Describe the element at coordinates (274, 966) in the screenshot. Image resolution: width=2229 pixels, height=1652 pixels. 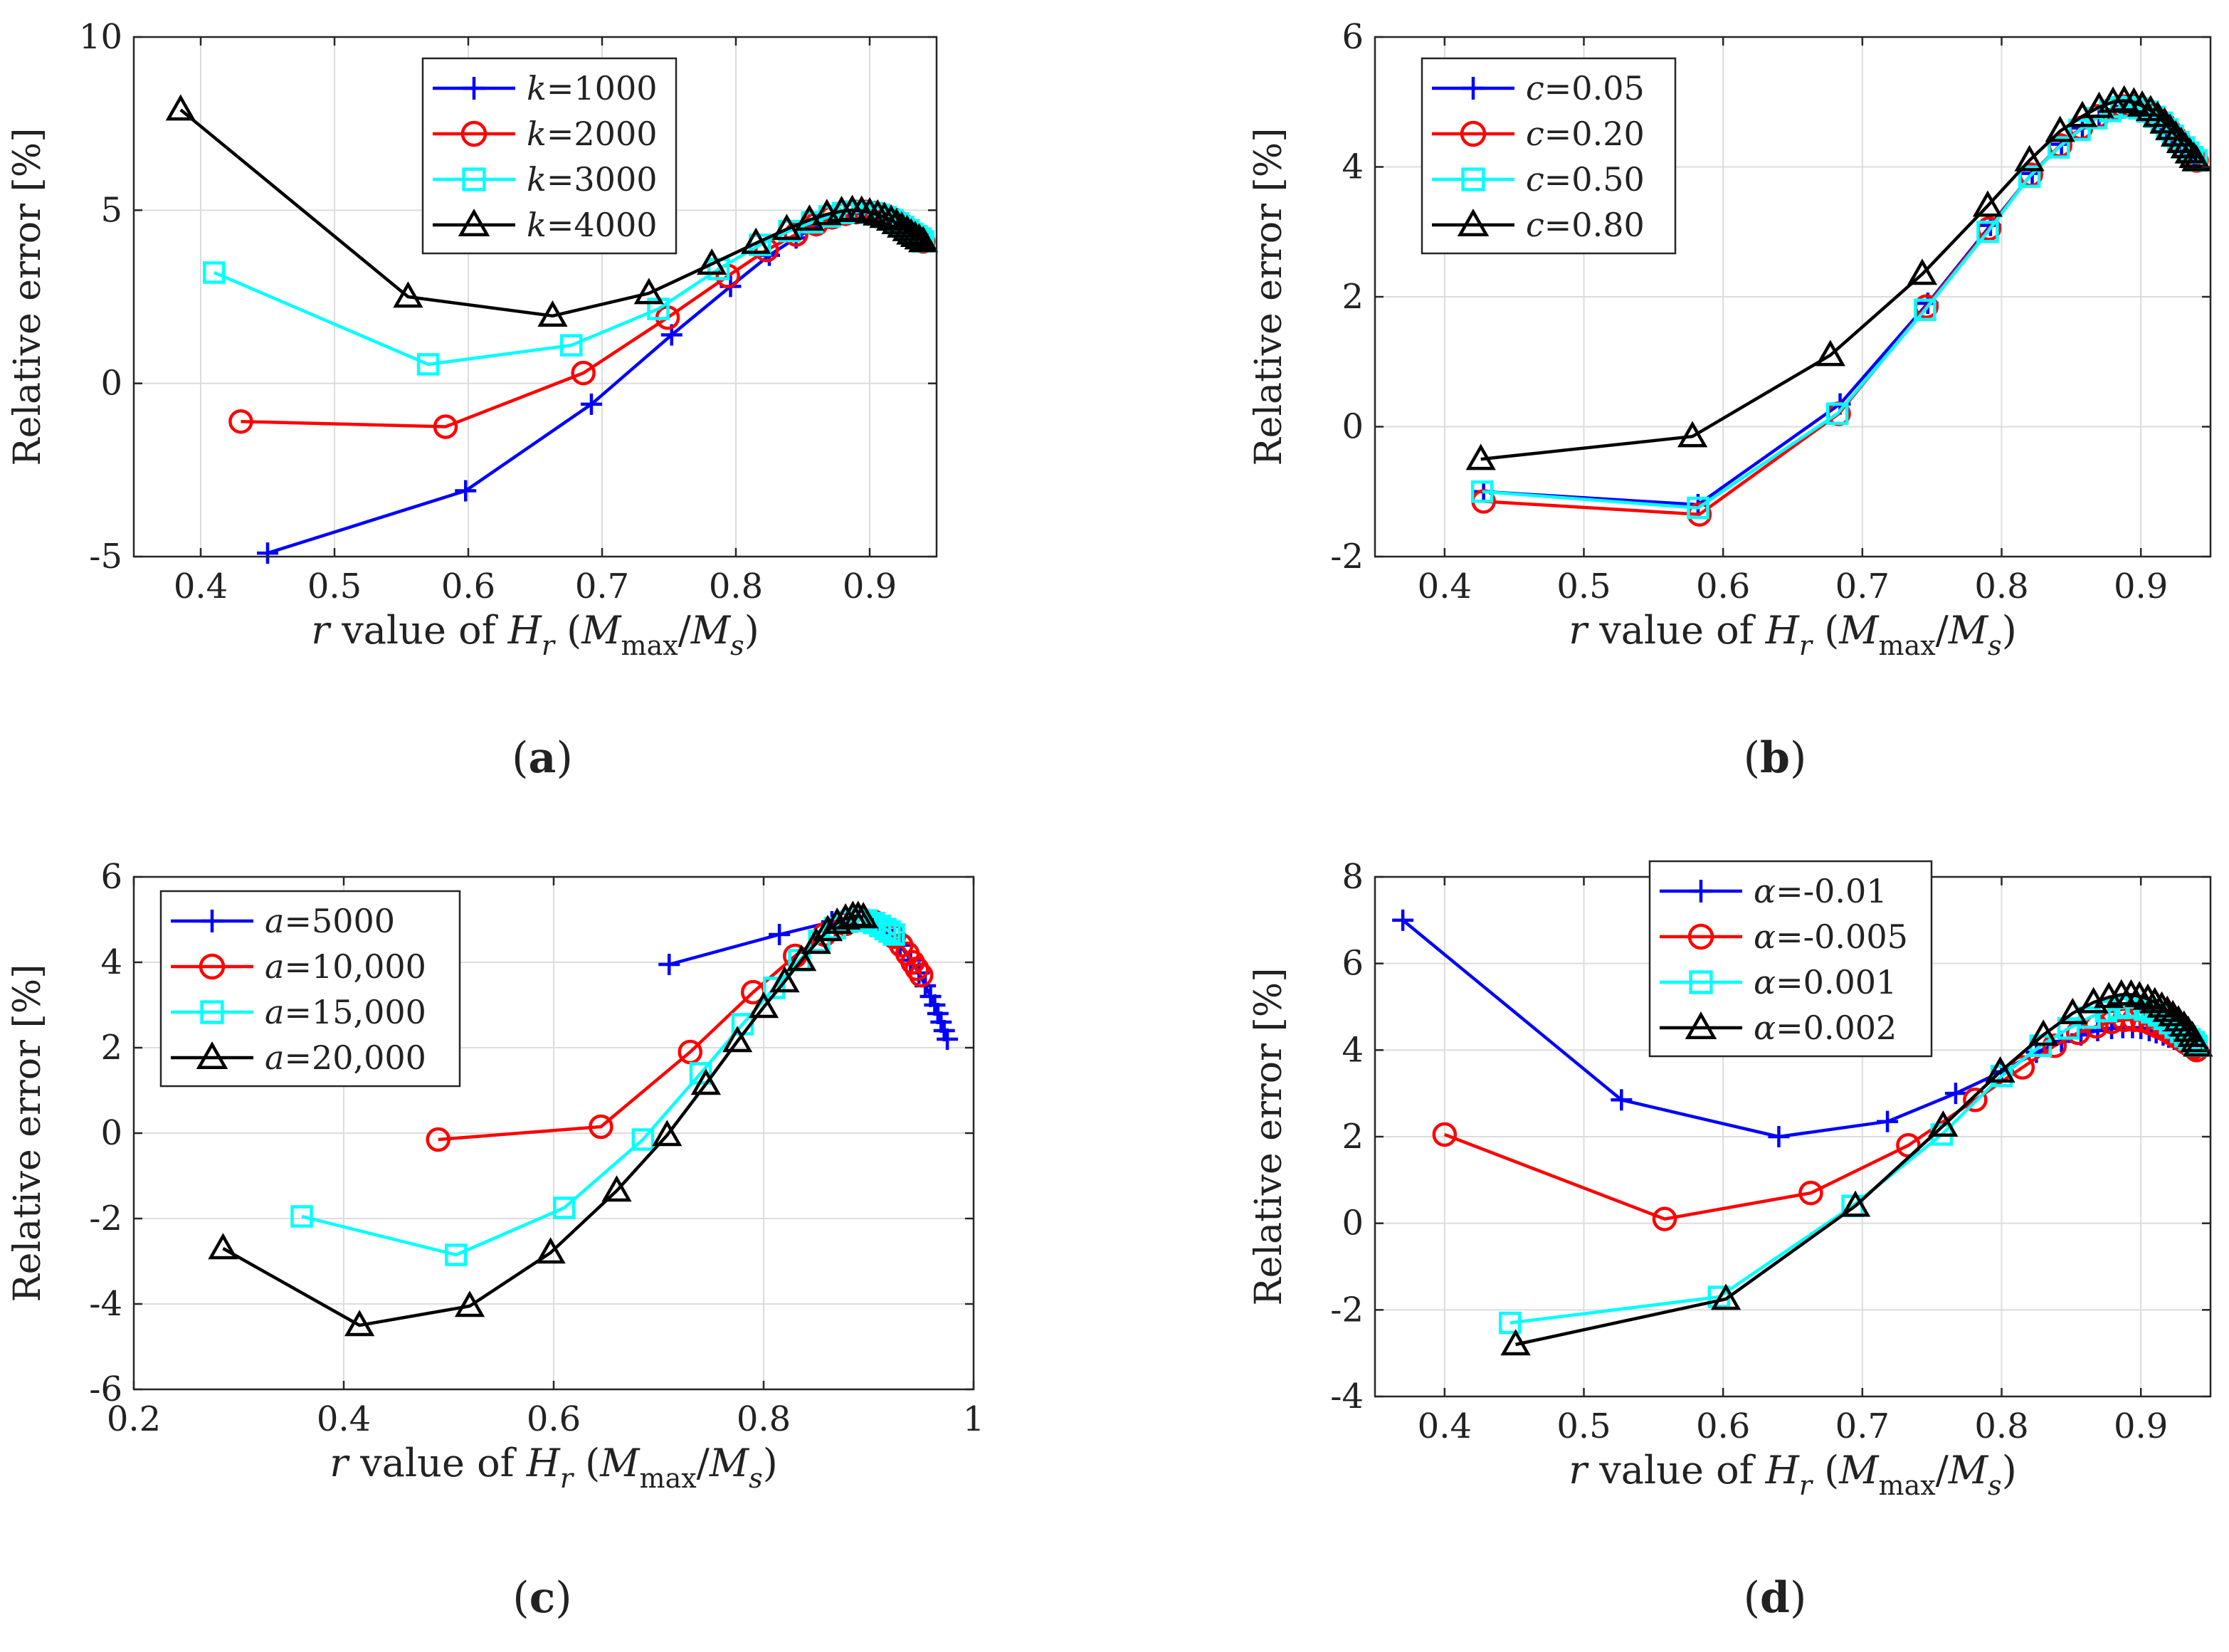
I see `legend-param: a` at that location.